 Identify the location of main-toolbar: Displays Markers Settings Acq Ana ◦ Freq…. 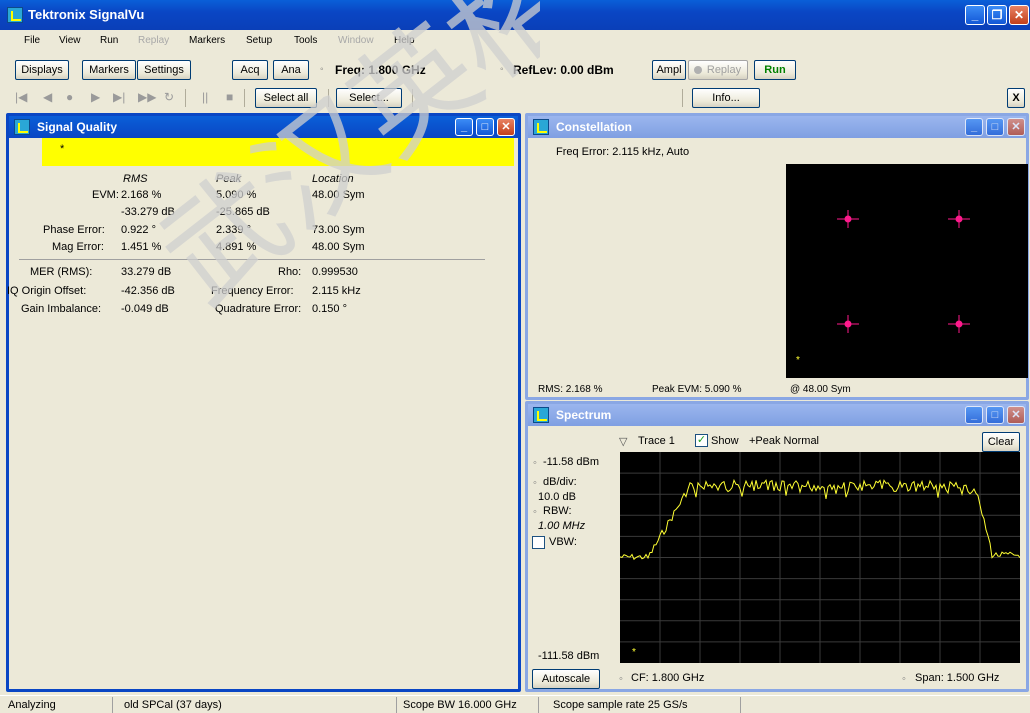
(515, 69).